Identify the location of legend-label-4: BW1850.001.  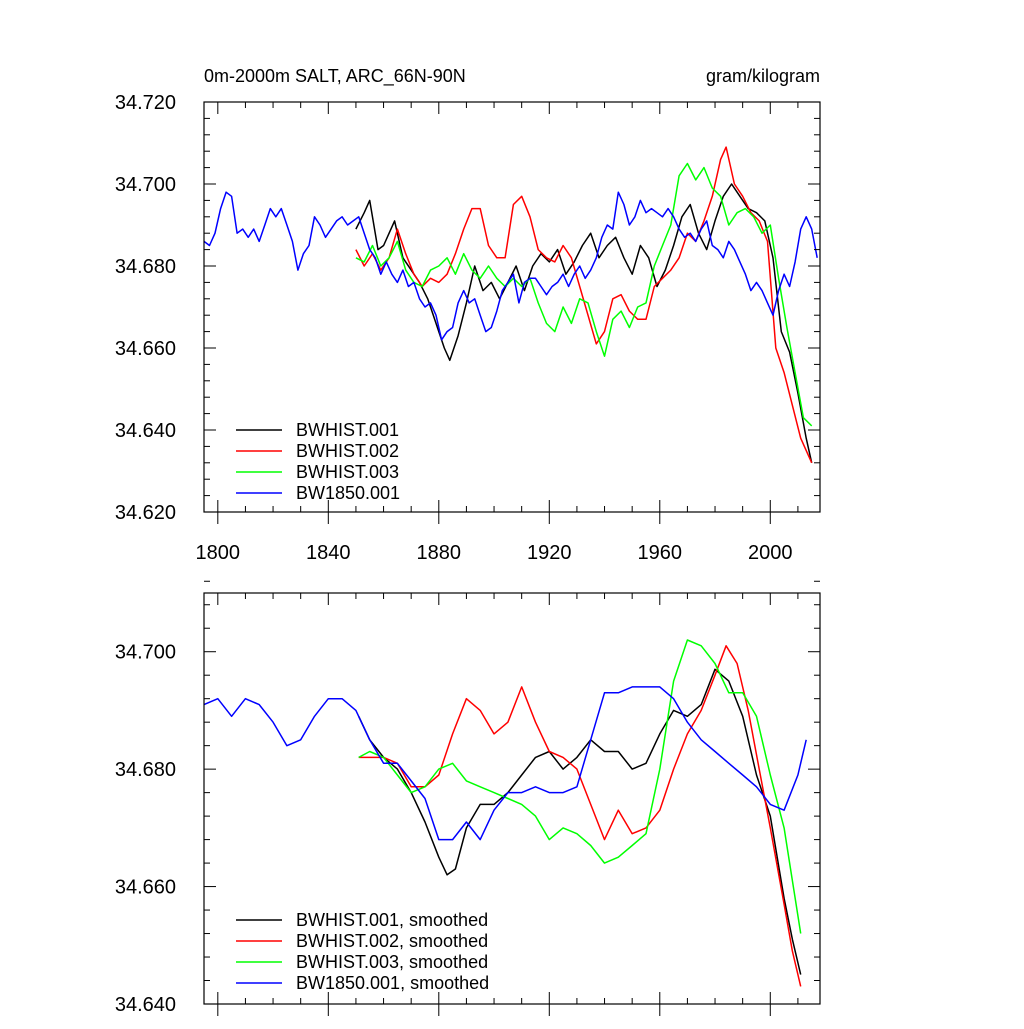
(348, 493).